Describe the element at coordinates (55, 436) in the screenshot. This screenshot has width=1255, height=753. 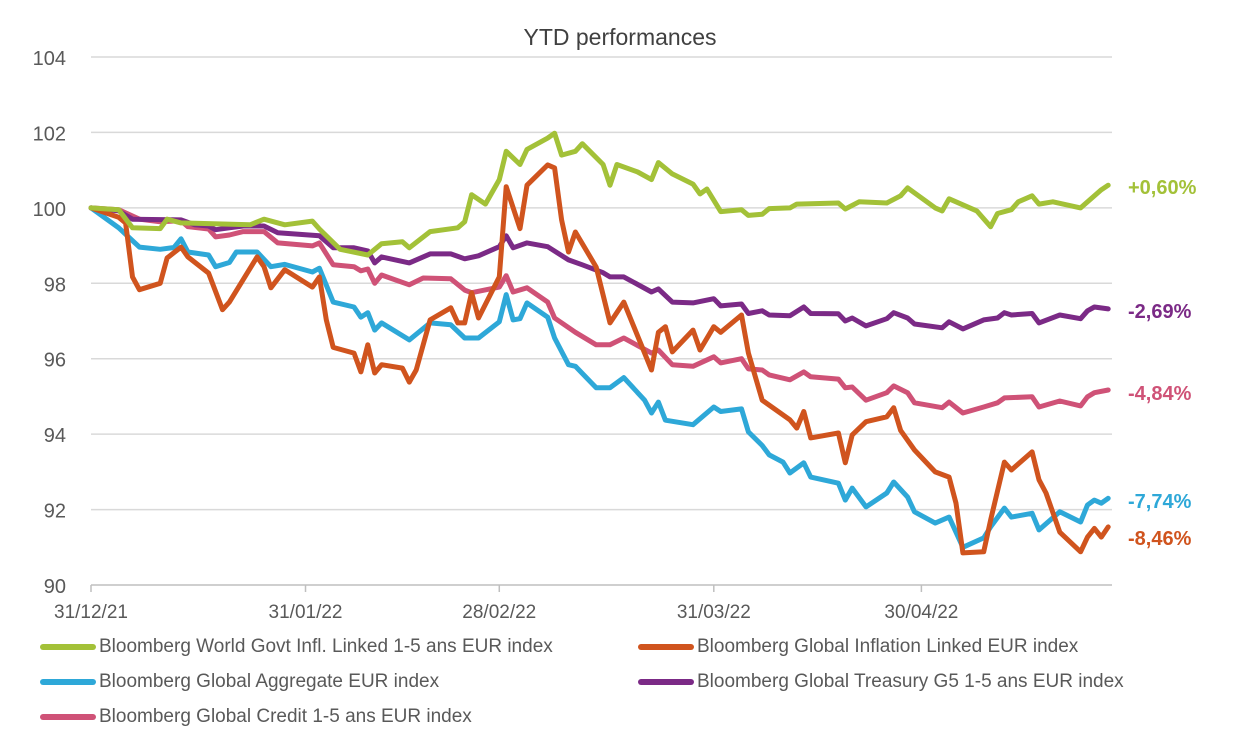
I see `y-tick-label: 94` at that location.